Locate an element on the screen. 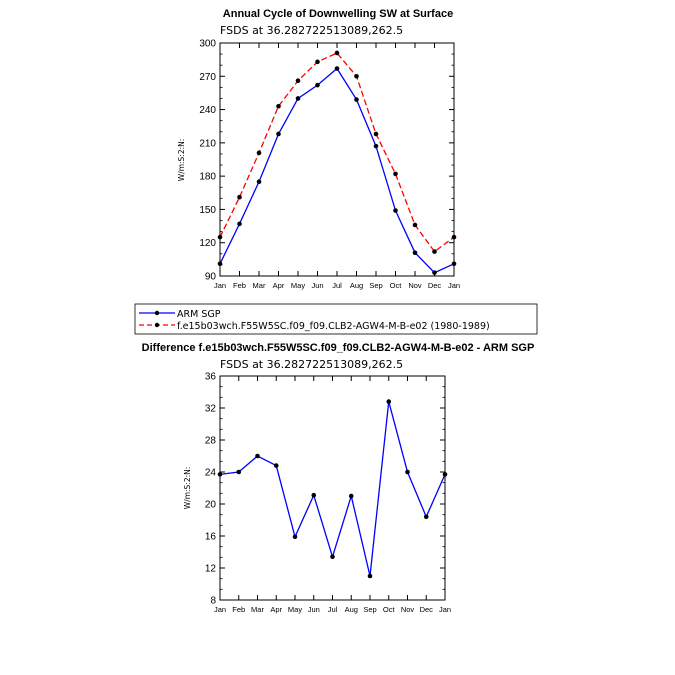 This screenshot has width=675, height=675. legend-box is located at coordinates (336, 319).